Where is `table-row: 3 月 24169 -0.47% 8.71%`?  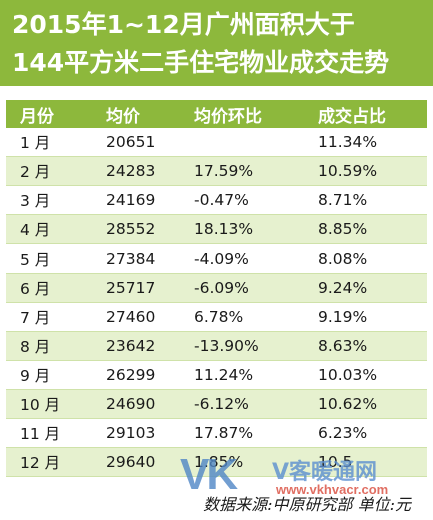 table-row: 3 月 24169 -0.47% 8.71% is located at coordinates (216, 200).